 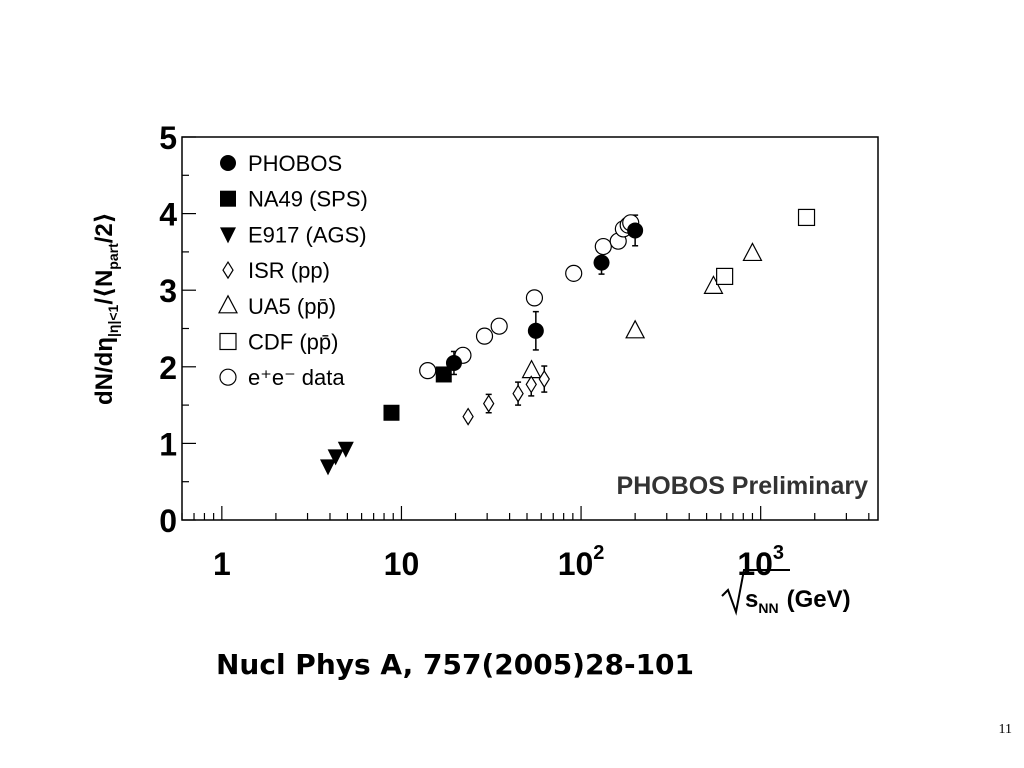 I want to click on y-axis-label: dN/dη|η|<1/⟨Npart/2⟩, so click(x=106, y=308).